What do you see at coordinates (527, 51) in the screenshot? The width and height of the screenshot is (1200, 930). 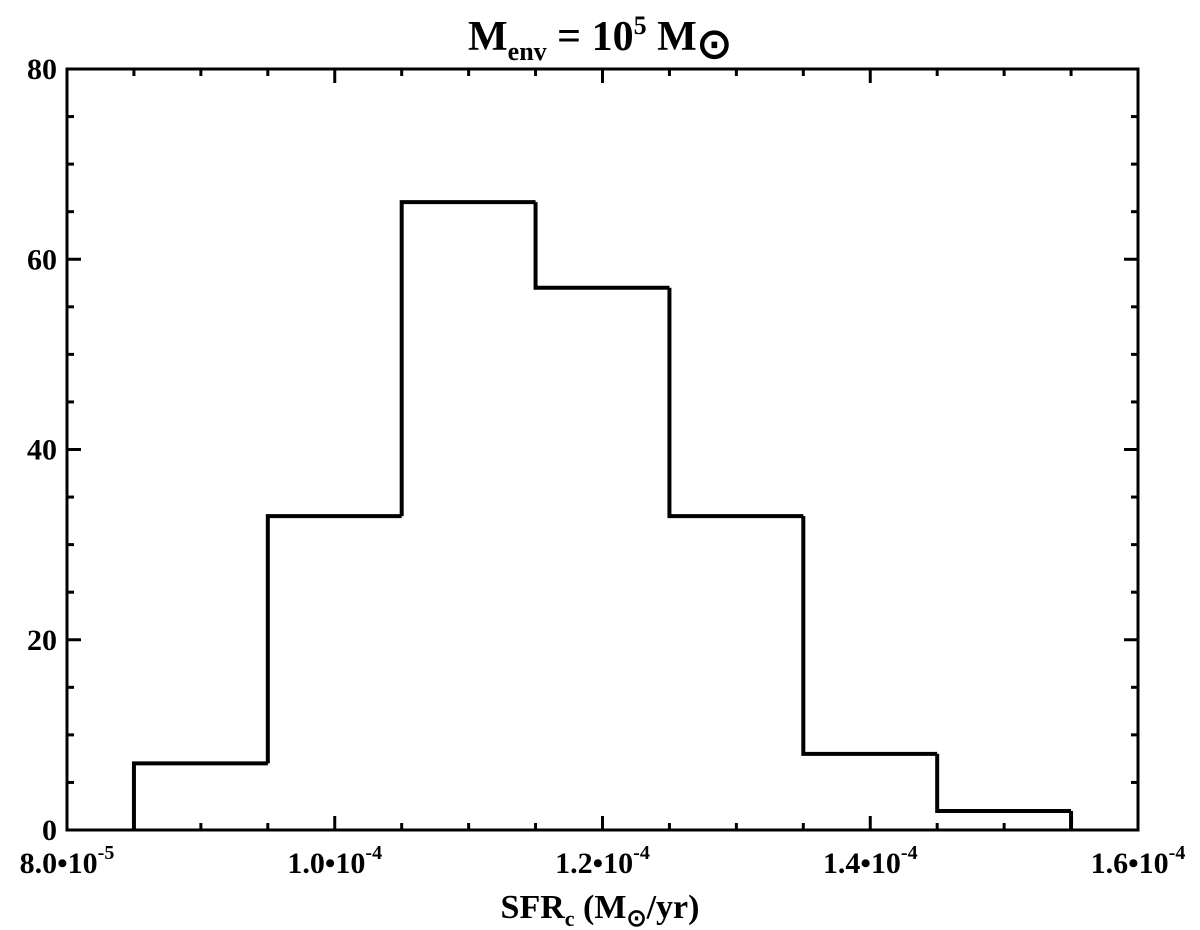 I see `title-part: env` at bounding box center [527, 51].